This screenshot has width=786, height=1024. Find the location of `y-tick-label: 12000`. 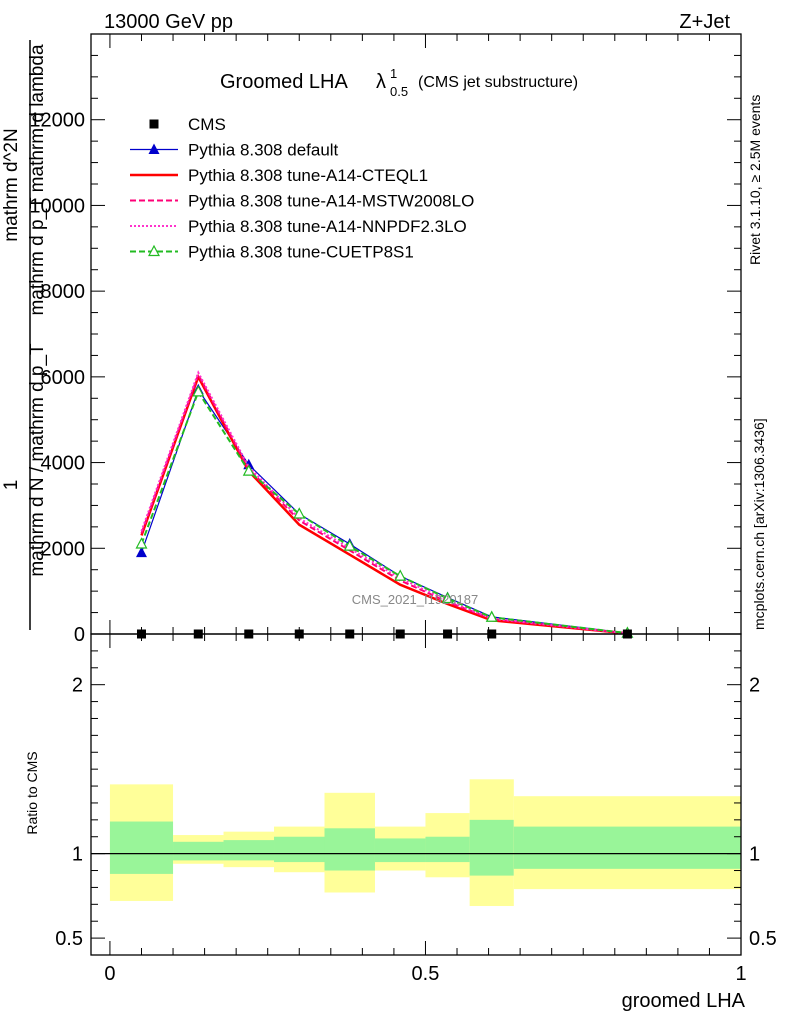

y-tick-label: 12000 is located at coordinates (57, 121).